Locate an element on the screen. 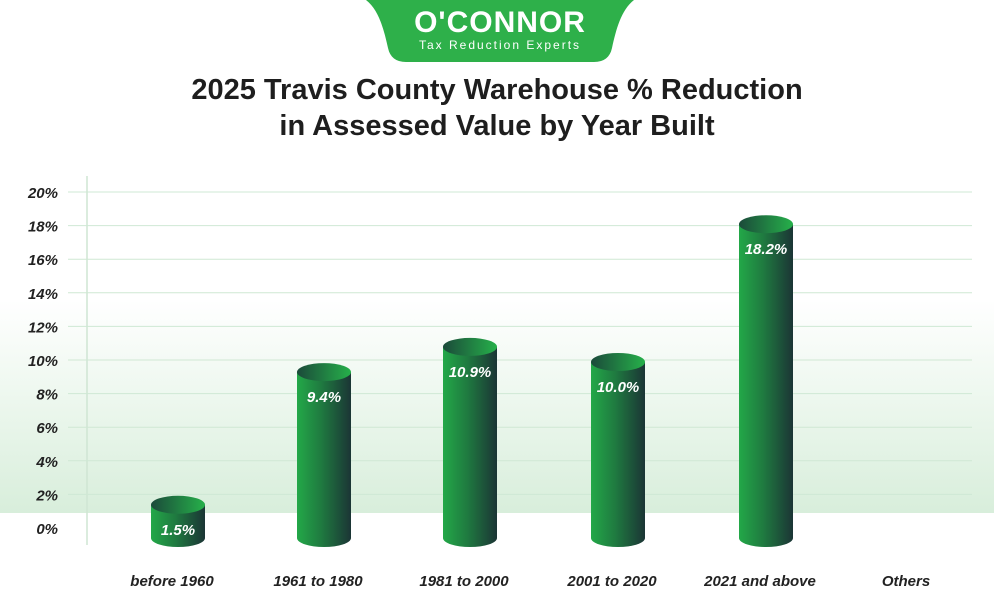  logo: O'CONNOR Tax Reduction Experts is located at coordinates (500, 31).